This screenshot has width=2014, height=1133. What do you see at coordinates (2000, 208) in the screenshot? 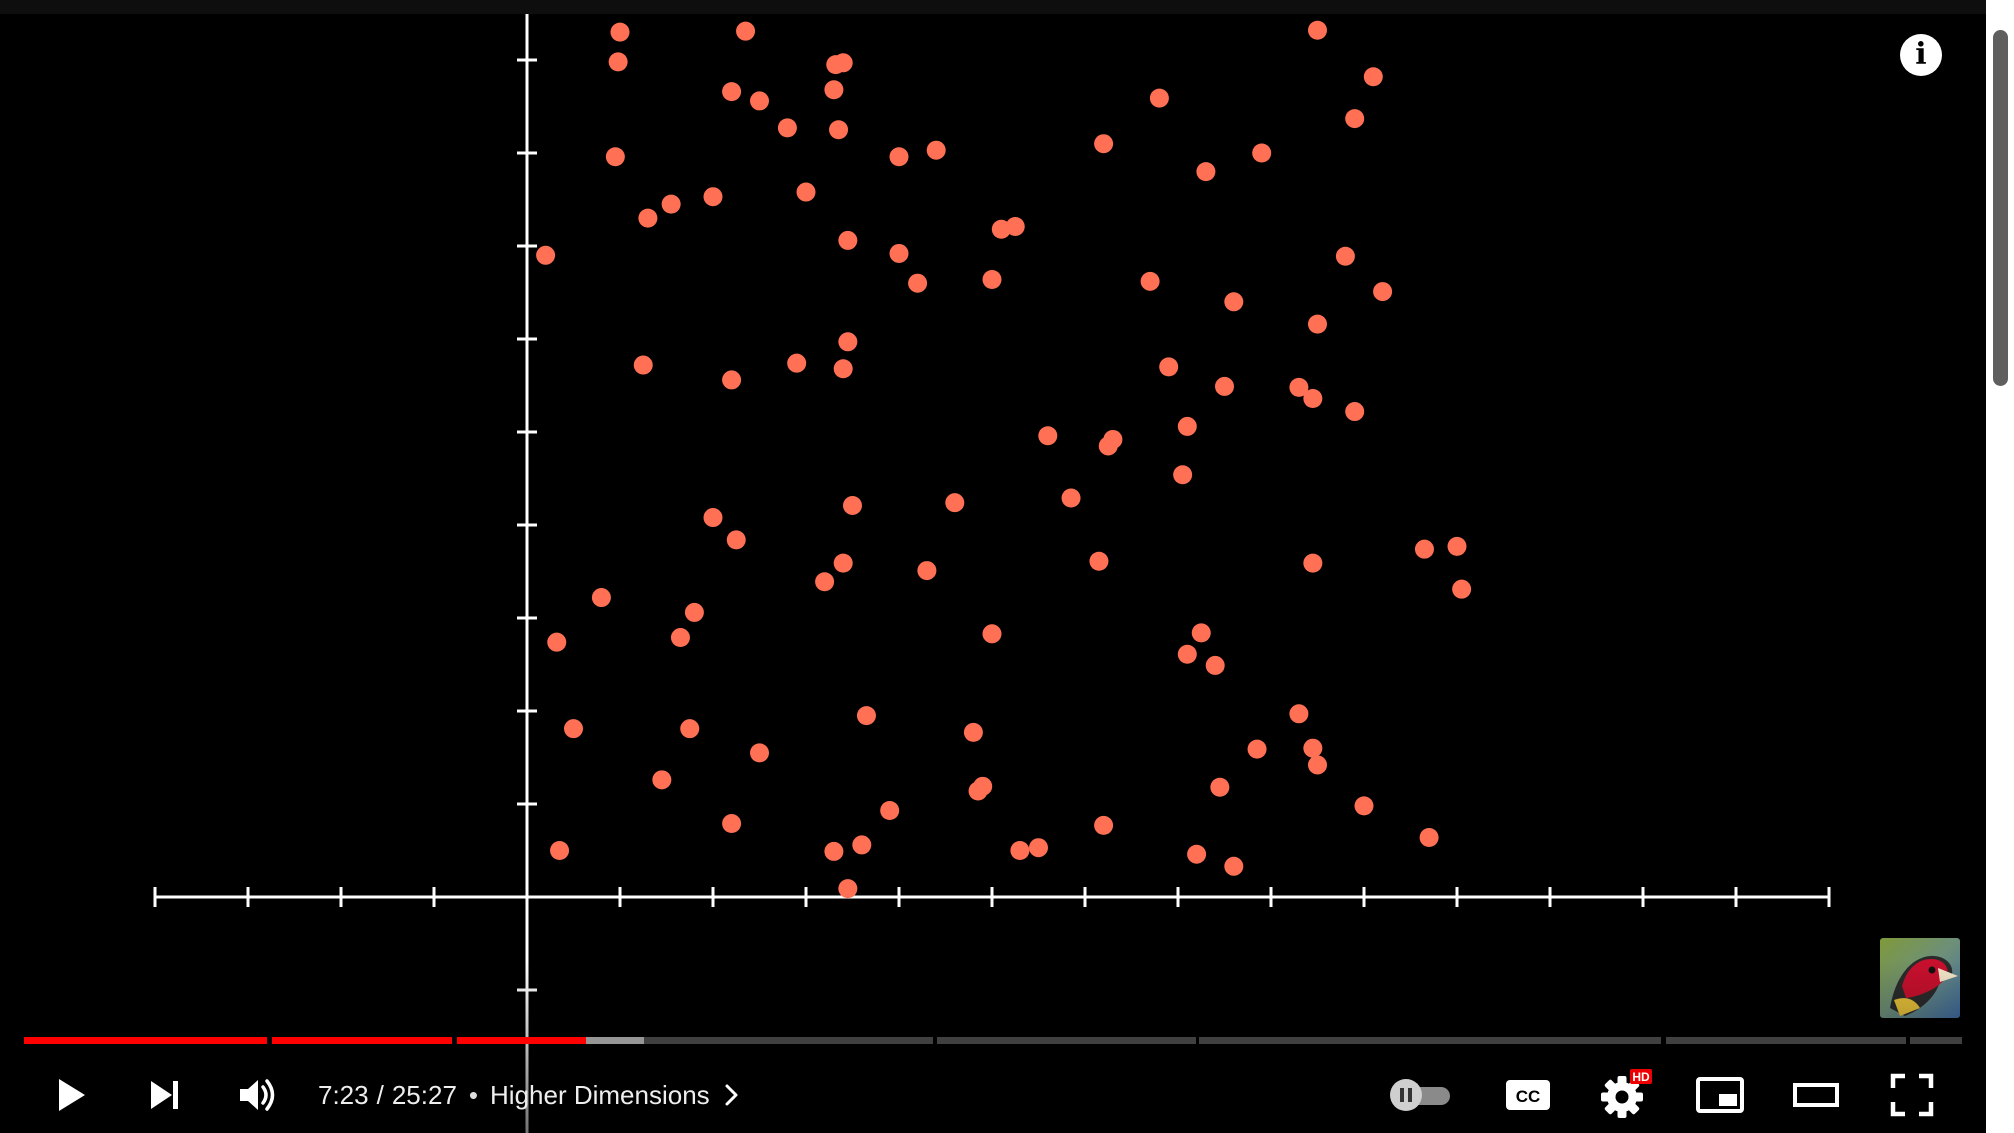
I see `scrollbar-thumb` at bounding box center [2000, 208].